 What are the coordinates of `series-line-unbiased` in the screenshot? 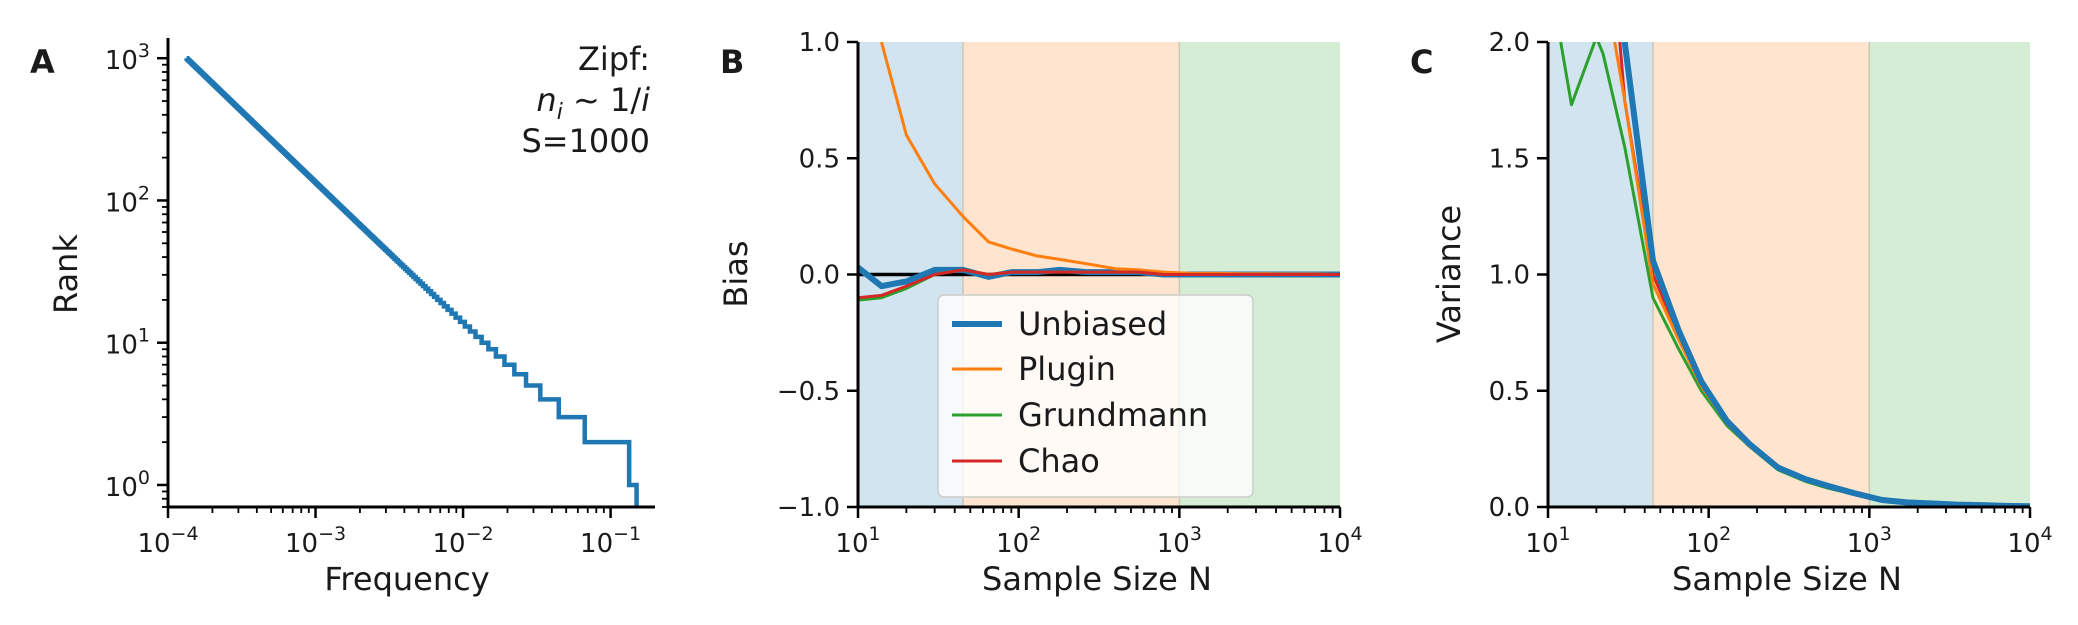 It's located at (1825, 274).